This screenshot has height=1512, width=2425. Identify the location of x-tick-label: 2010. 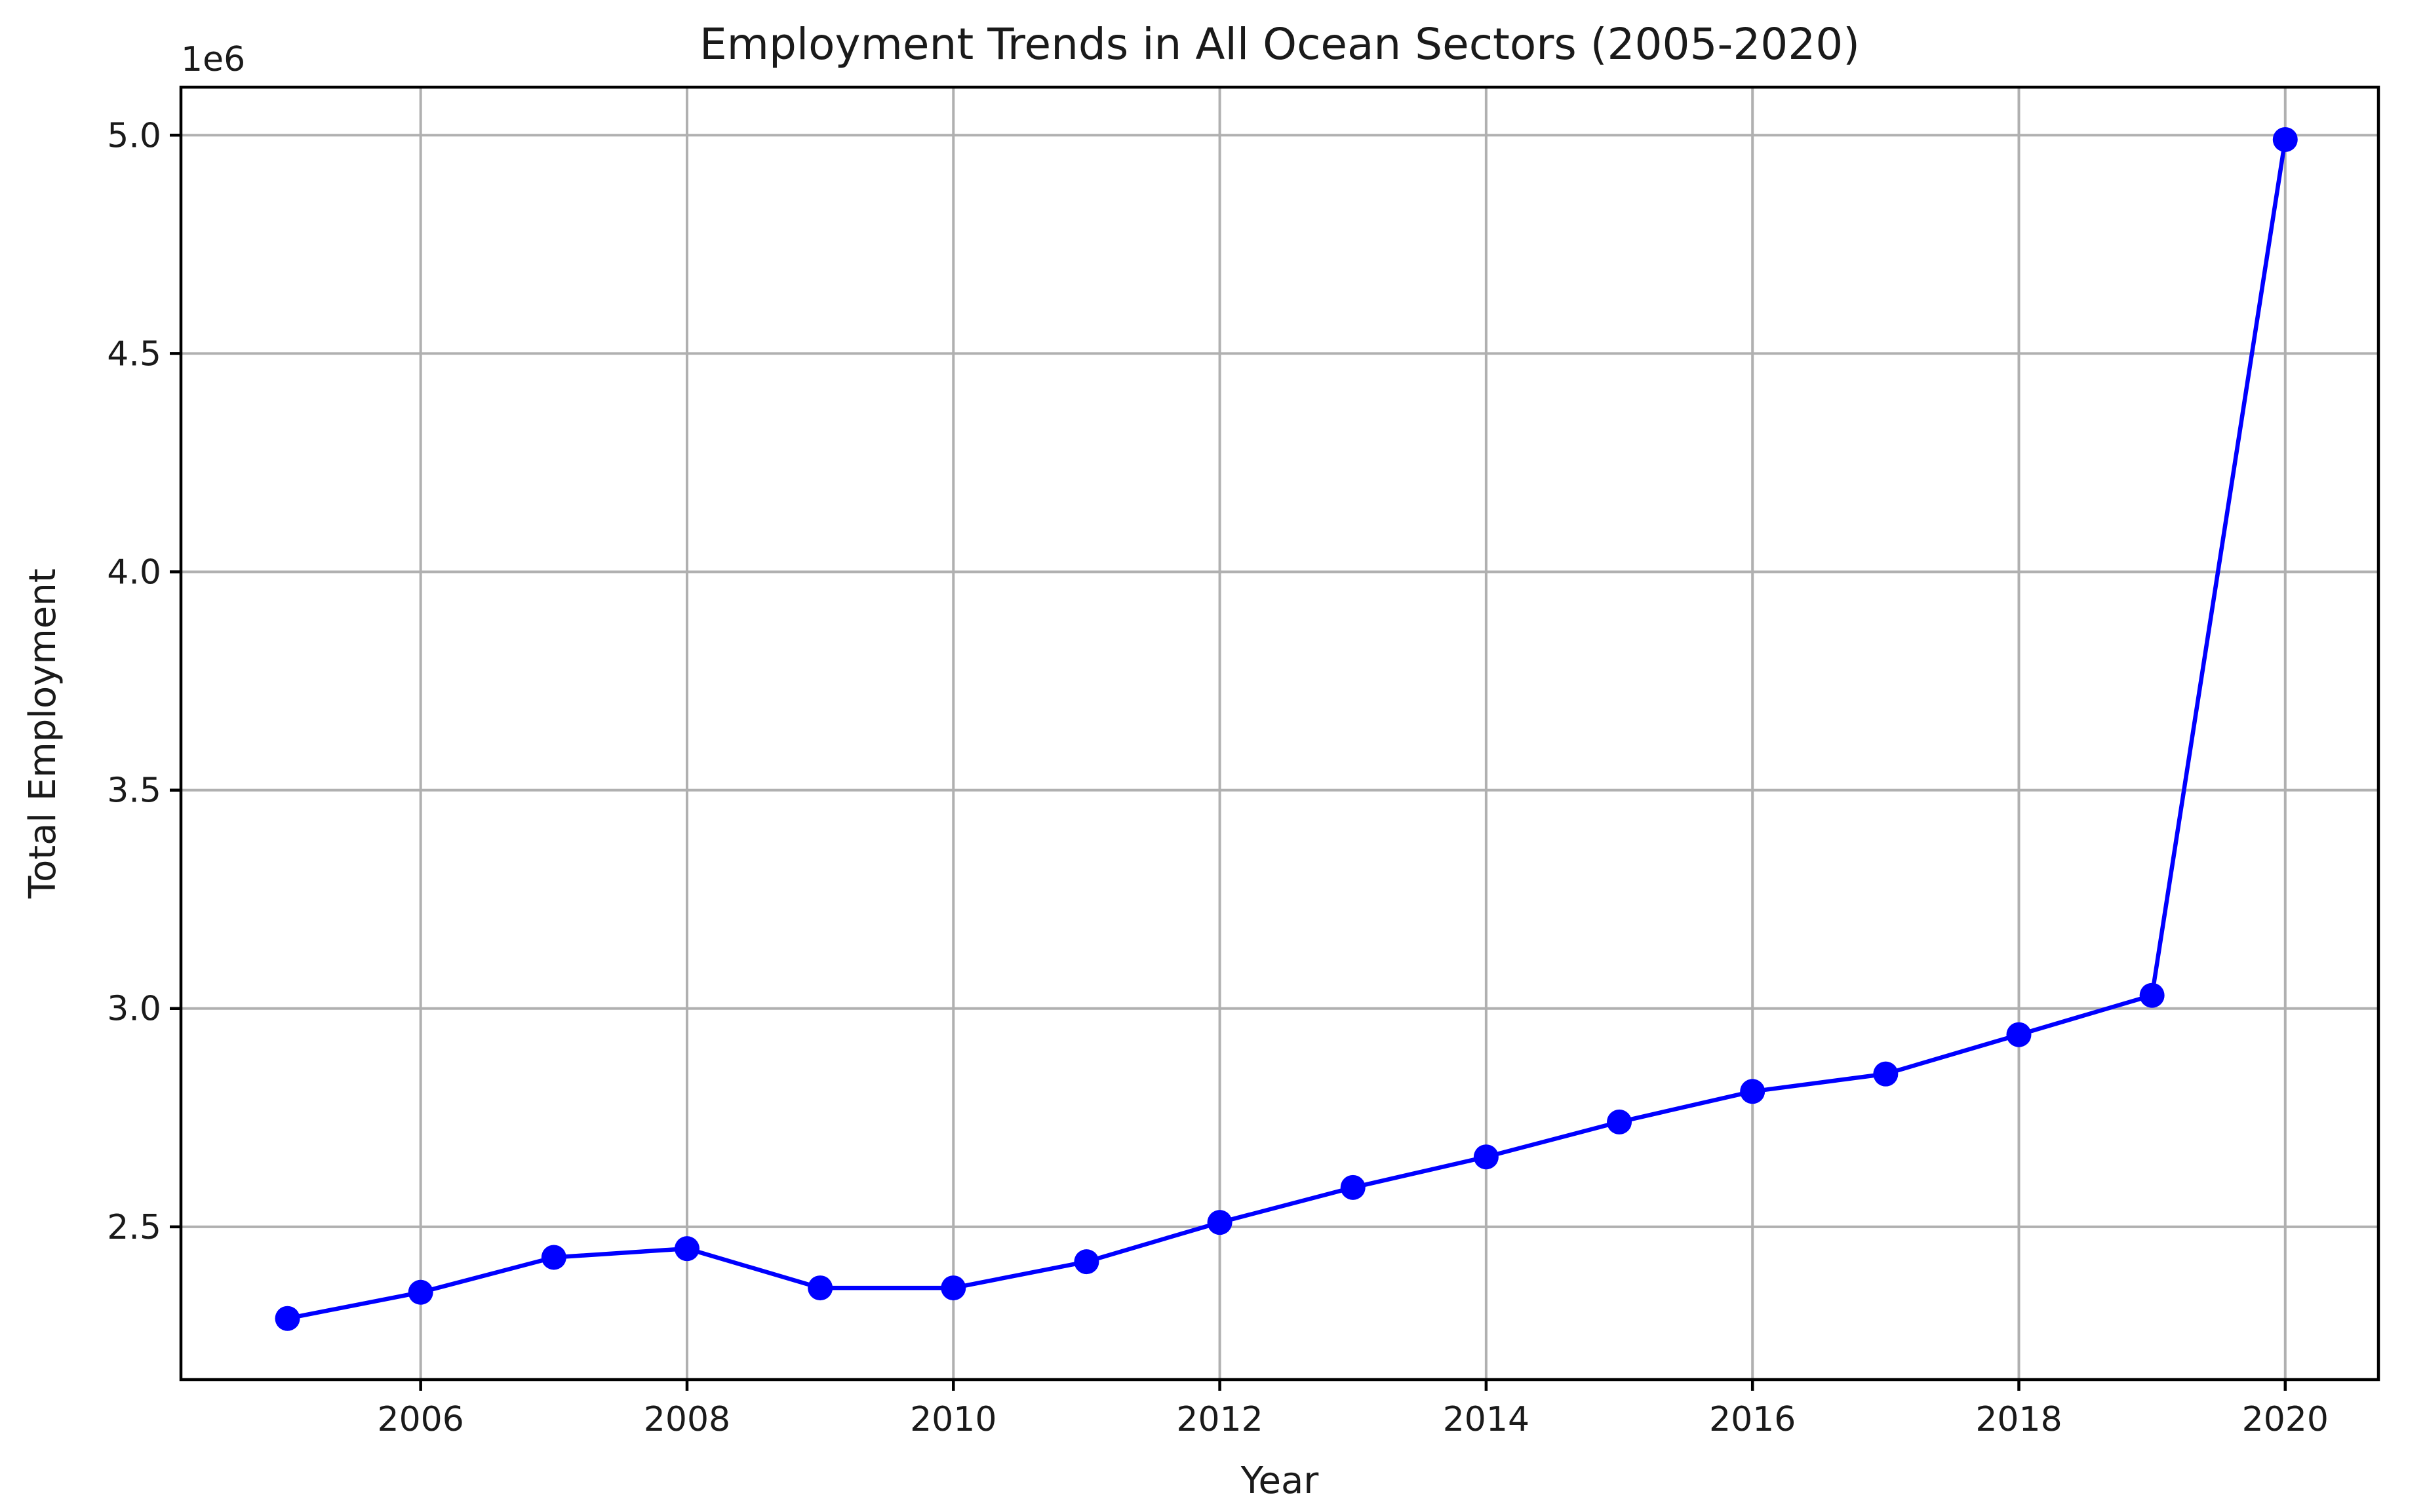
(953, 1419).